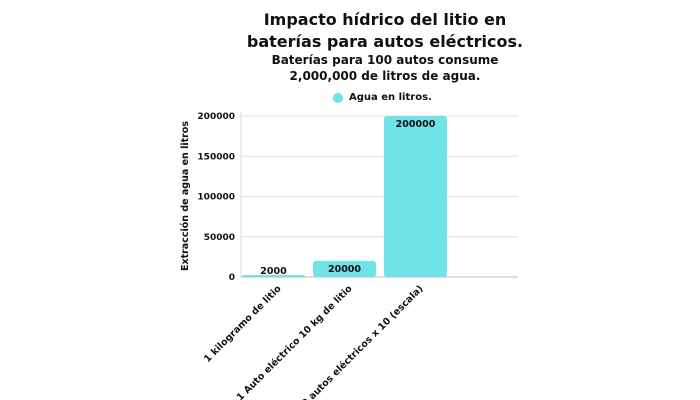 This screenshot has width=700, height=400. I want to click on chart-title-line1: Impacto hídrico del litio en, so click(385, 19).